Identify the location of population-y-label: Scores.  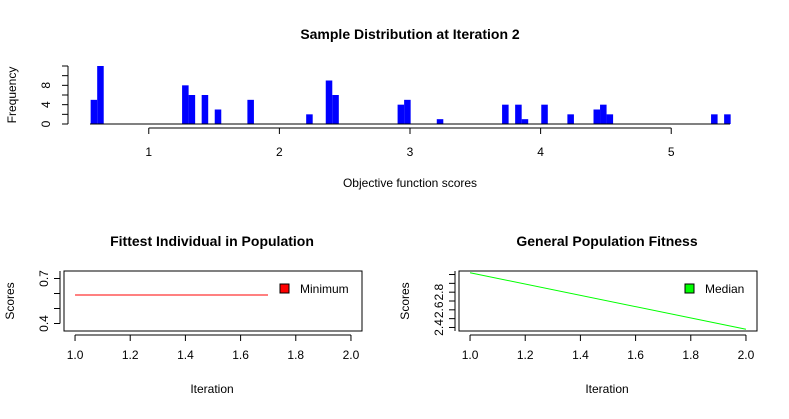
(405, 300).